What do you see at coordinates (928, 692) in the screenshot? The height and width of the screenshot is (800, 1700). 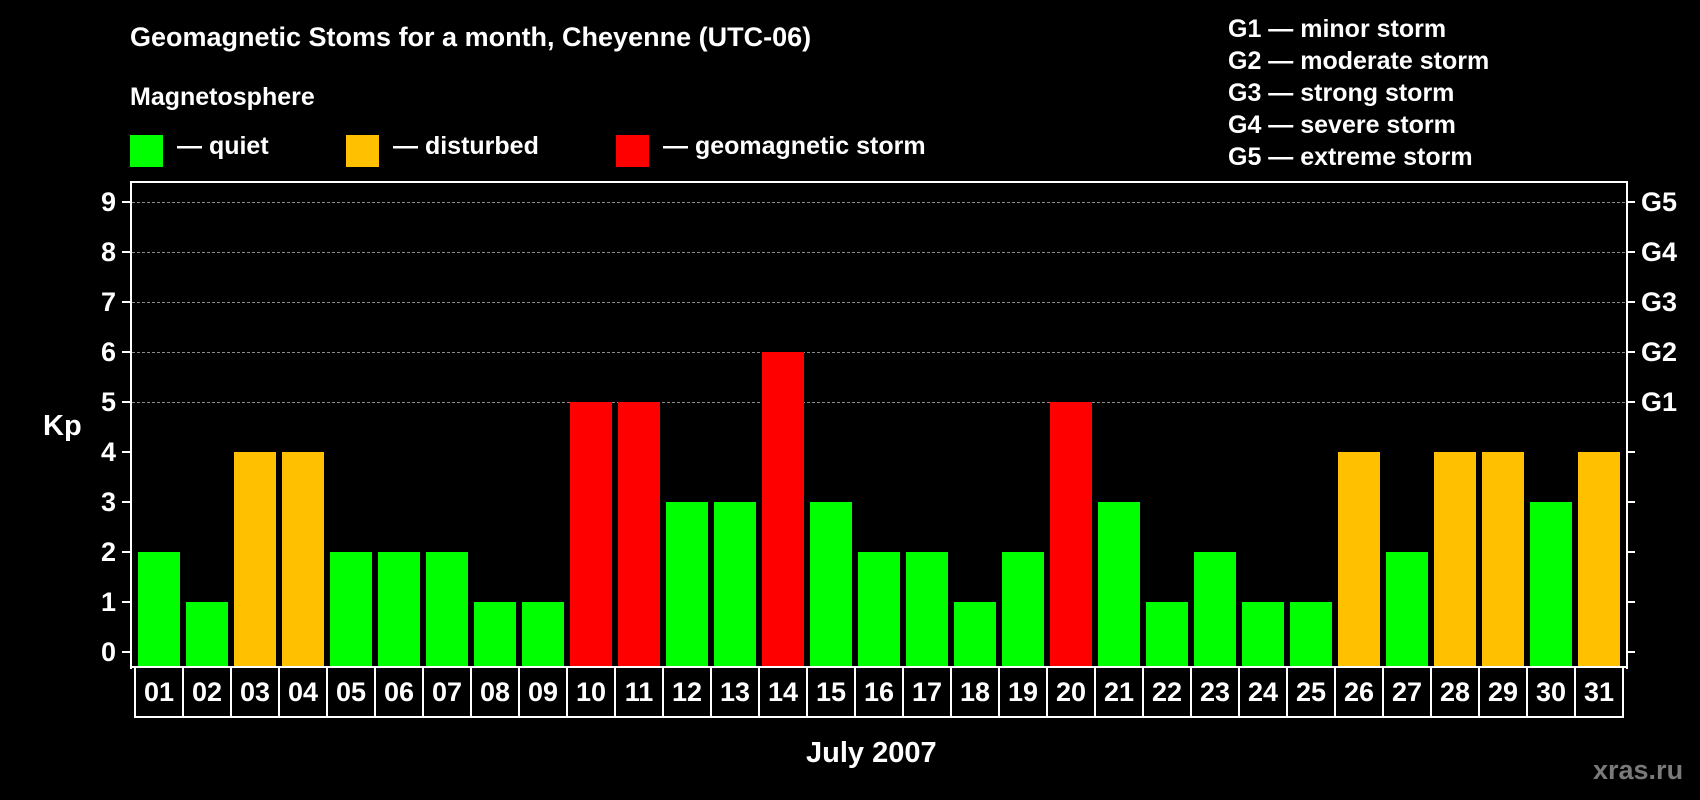 I see `x-tick-label: 17` at bounding box center [928, 692].